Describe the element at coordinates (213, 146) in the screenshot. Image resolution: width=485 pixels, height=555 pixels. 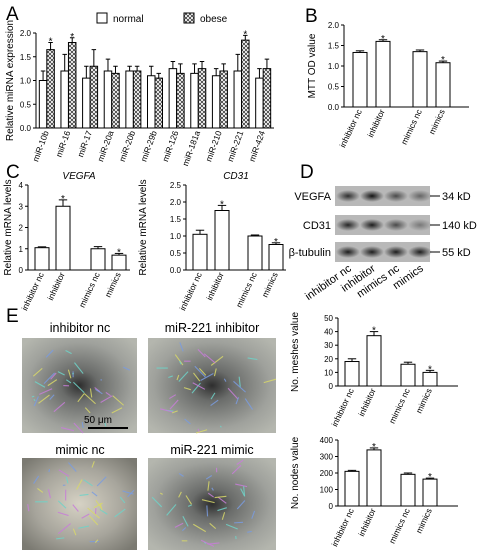
I see `x-tick-label-mir-210: miR-210` at that location.